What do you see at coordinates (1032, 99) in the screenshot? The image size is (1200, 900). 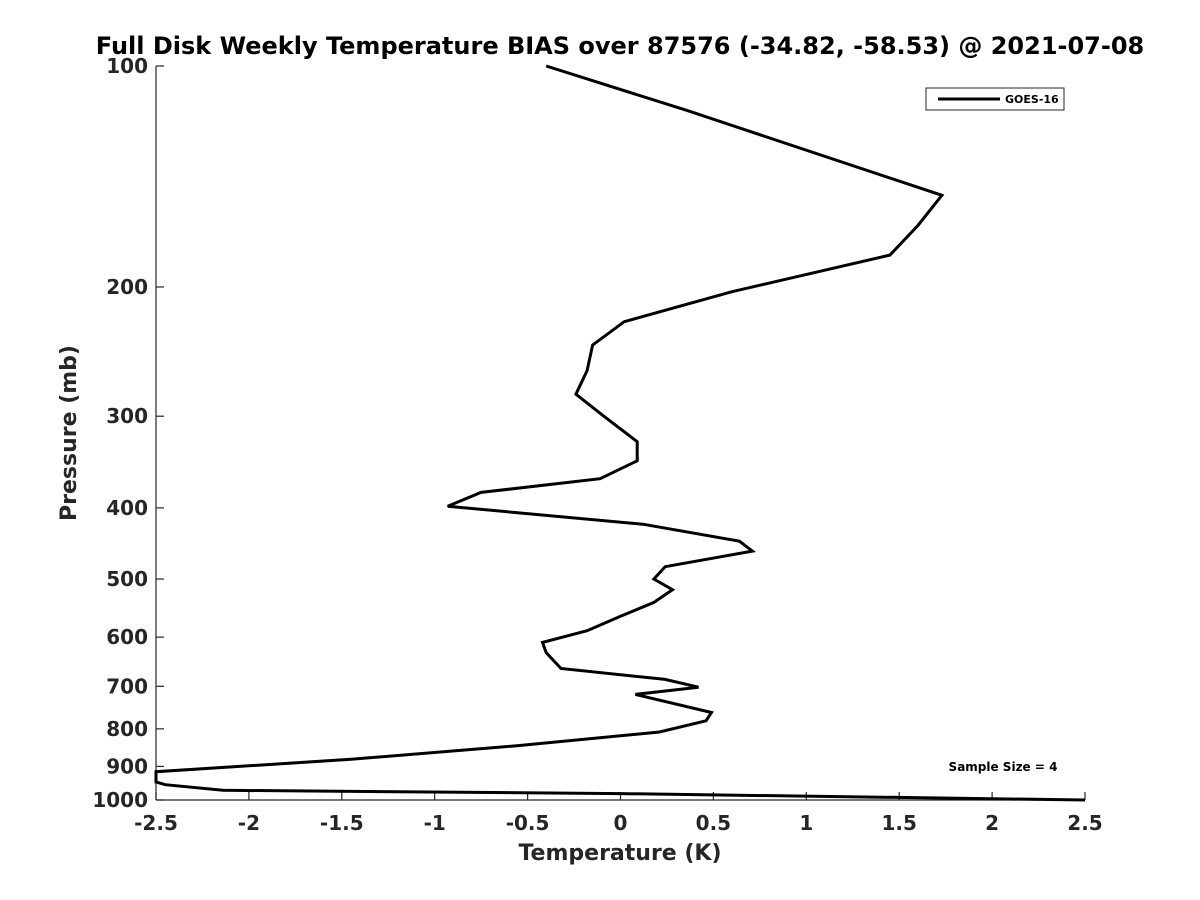 I see `legend-label: GOES-16` at bounding box center [1032, 99].